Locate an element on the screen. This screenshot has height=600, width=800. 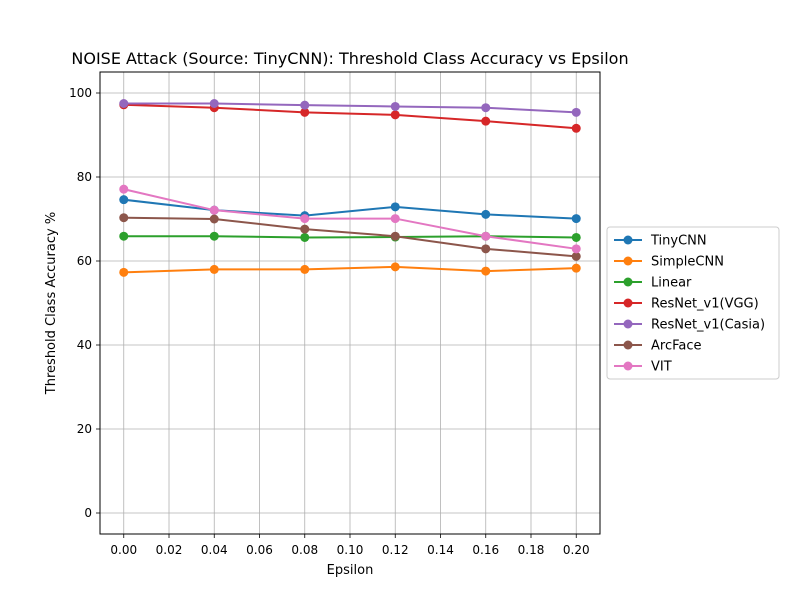
legend-label: Linear is located at coordinates (671, 283).